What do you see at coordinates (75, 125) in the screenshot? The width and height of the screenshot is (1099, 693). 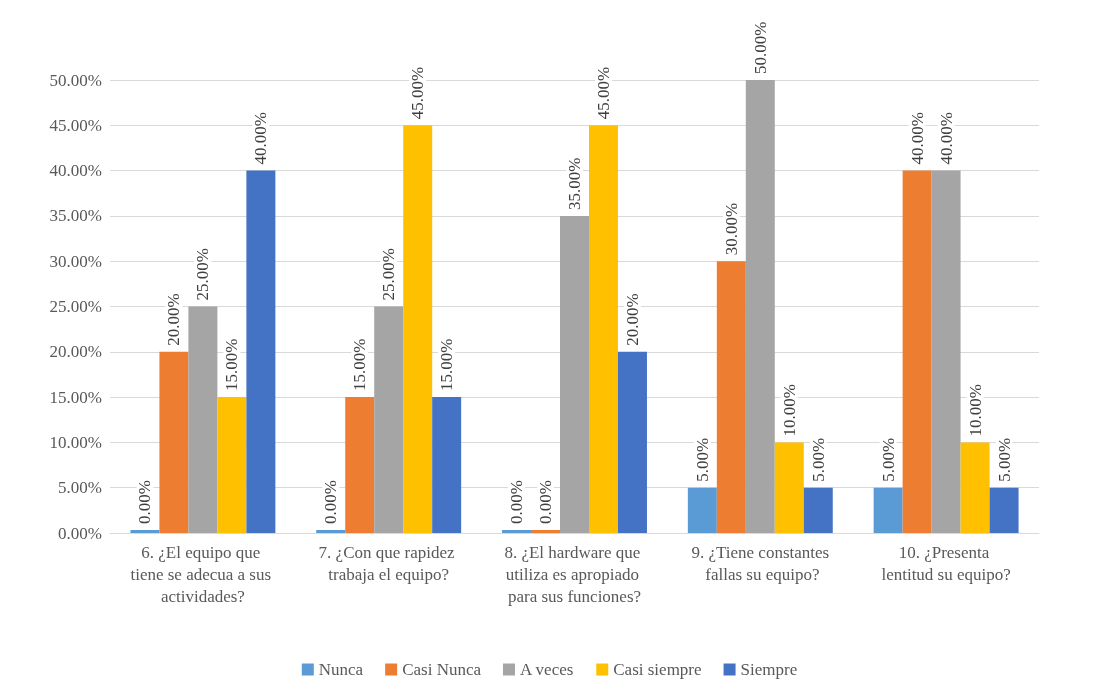 I see `y-tick-label: 45.00%` at bounding box center [75, 125].